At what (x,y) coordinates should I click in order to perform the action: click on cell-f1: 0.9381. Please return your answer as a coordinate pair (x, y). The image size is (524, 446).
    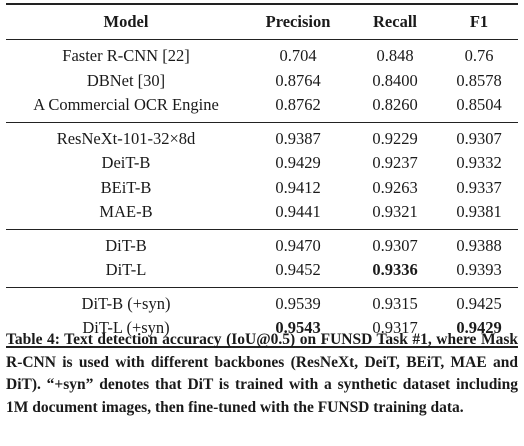
    Looking at the image, I should click on (479, 212).